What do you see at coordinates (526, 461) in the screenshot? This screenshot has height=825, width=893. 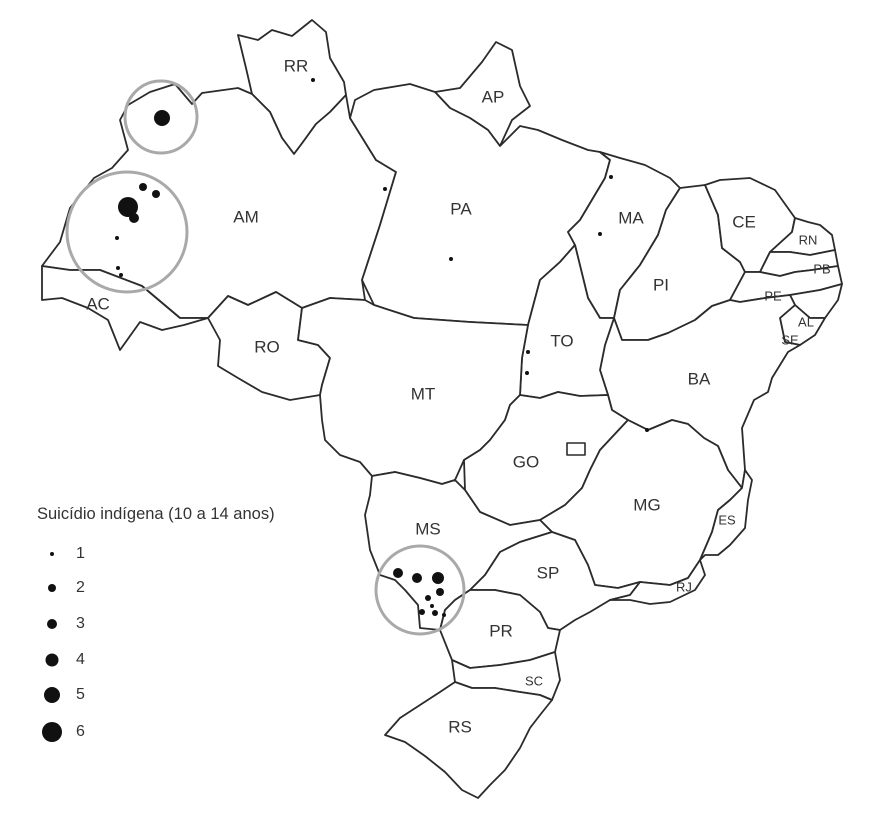 I see `state-label-GO: GO` at bounding box center [526, 461].